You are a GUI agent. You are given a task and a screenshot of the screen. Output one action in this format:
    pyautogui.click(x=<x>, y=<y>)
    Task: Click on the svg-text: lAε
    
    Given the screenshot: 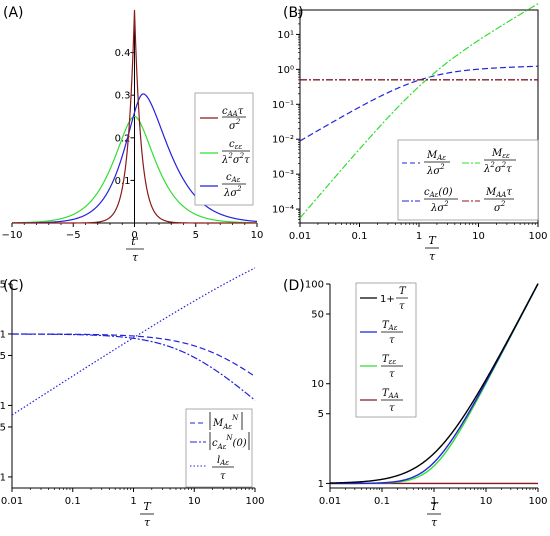 What is the action you would take?
    pyautogui.click(x=223, y=461)
    